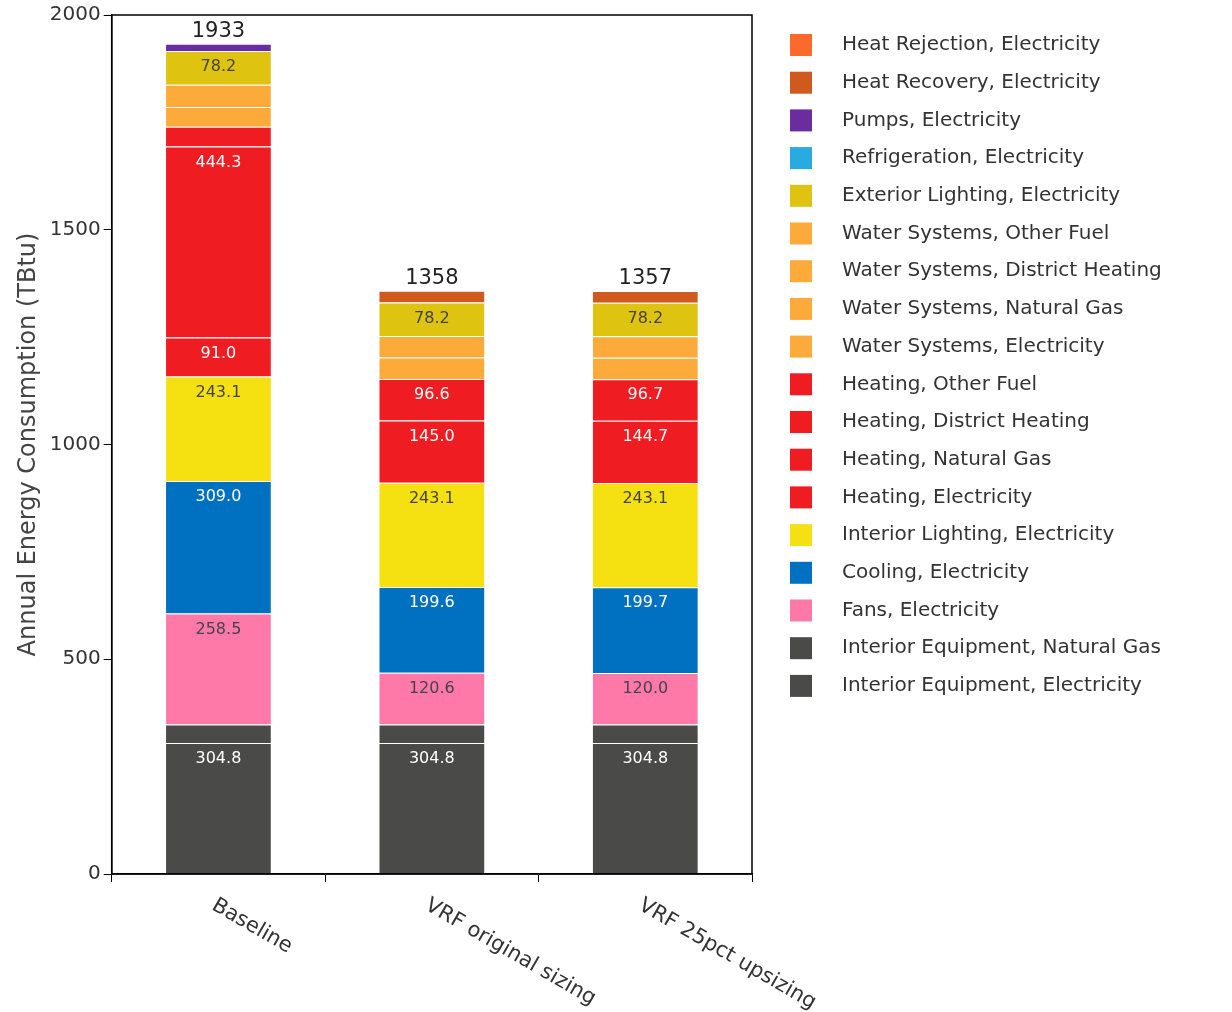 This screenshot has height=1012, width=1232. What do you see at coordinates (432, 394) in the screenshot?
I see `data-label: 96.6` at bounding box center [432, 394].